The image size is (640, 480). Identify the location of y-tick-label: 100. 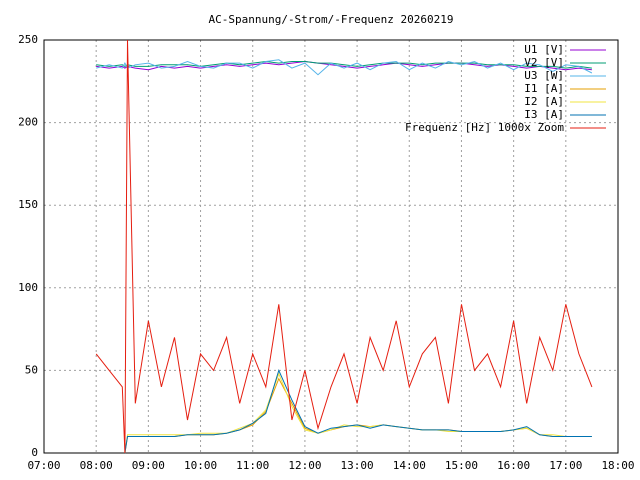
(28, 287).